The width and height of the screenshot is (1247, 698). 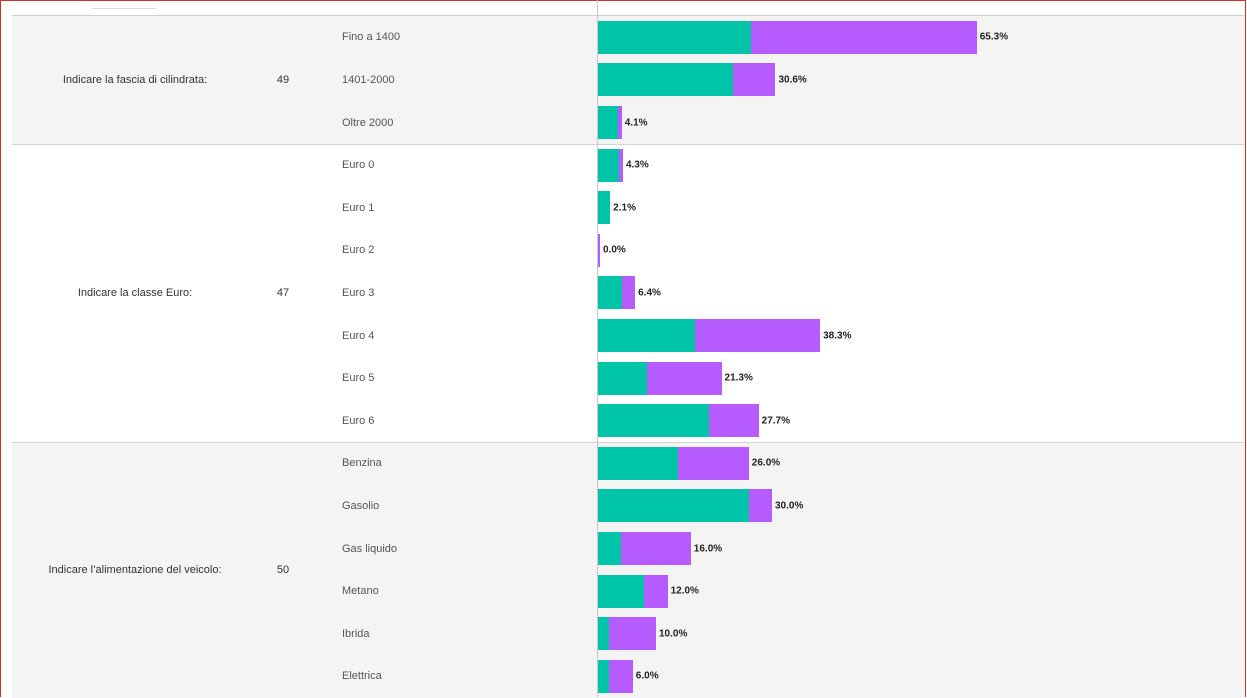 What do you see at coordinates (673, 634) in the screenshot?
I see `data-label: 10.0%` at bounding box center [673, 634].